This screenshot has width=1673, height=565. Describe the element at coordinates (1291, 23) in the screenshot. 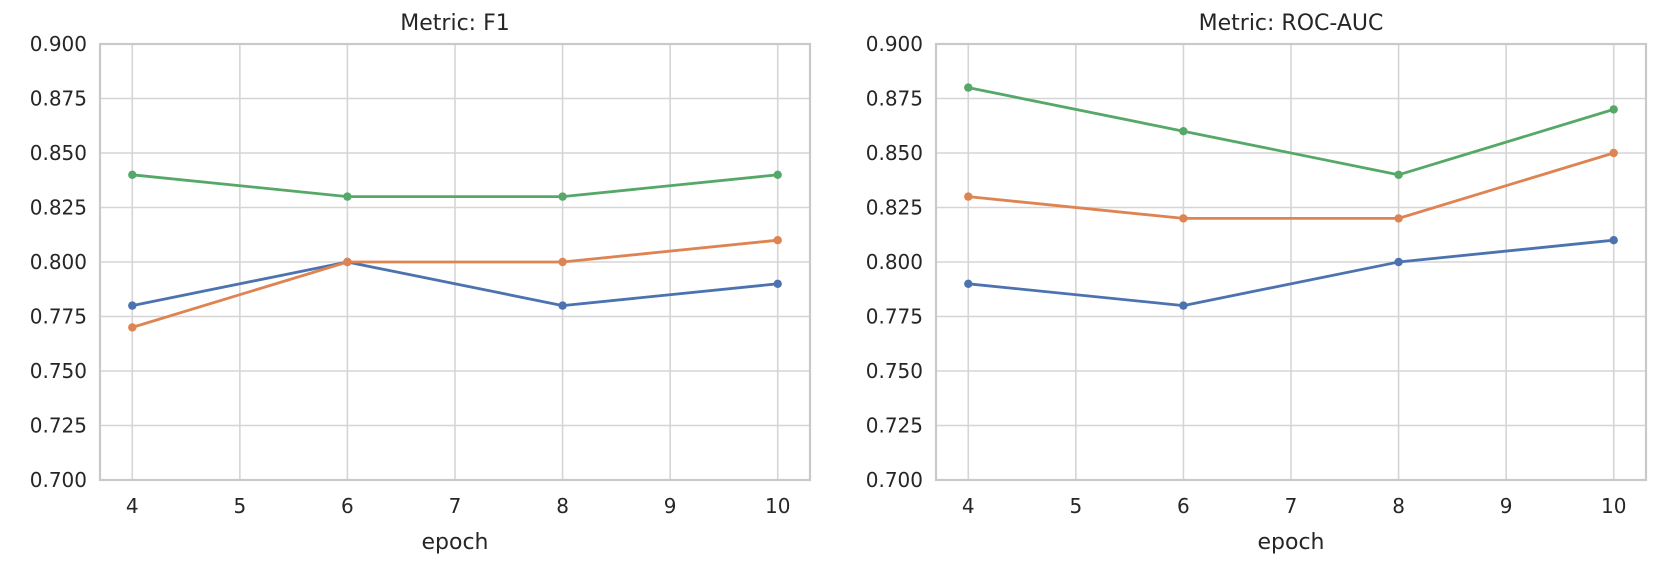

I see `chart-title: Metric: ROC-AUC` at that location.